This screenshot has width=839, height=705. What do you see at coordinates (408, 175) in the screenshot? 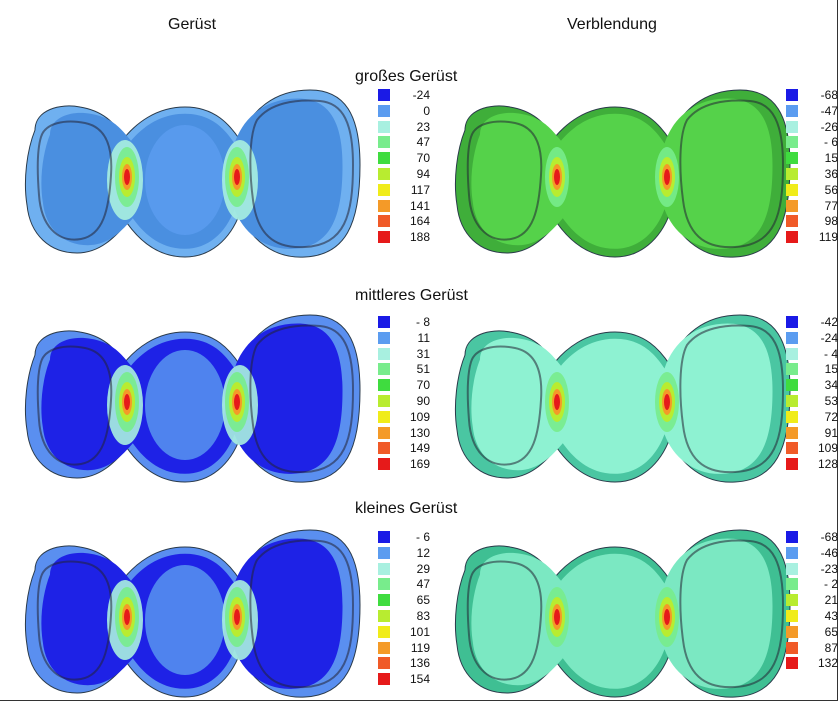
I see `legend-entry: 94` at bounding box center [408, 175].